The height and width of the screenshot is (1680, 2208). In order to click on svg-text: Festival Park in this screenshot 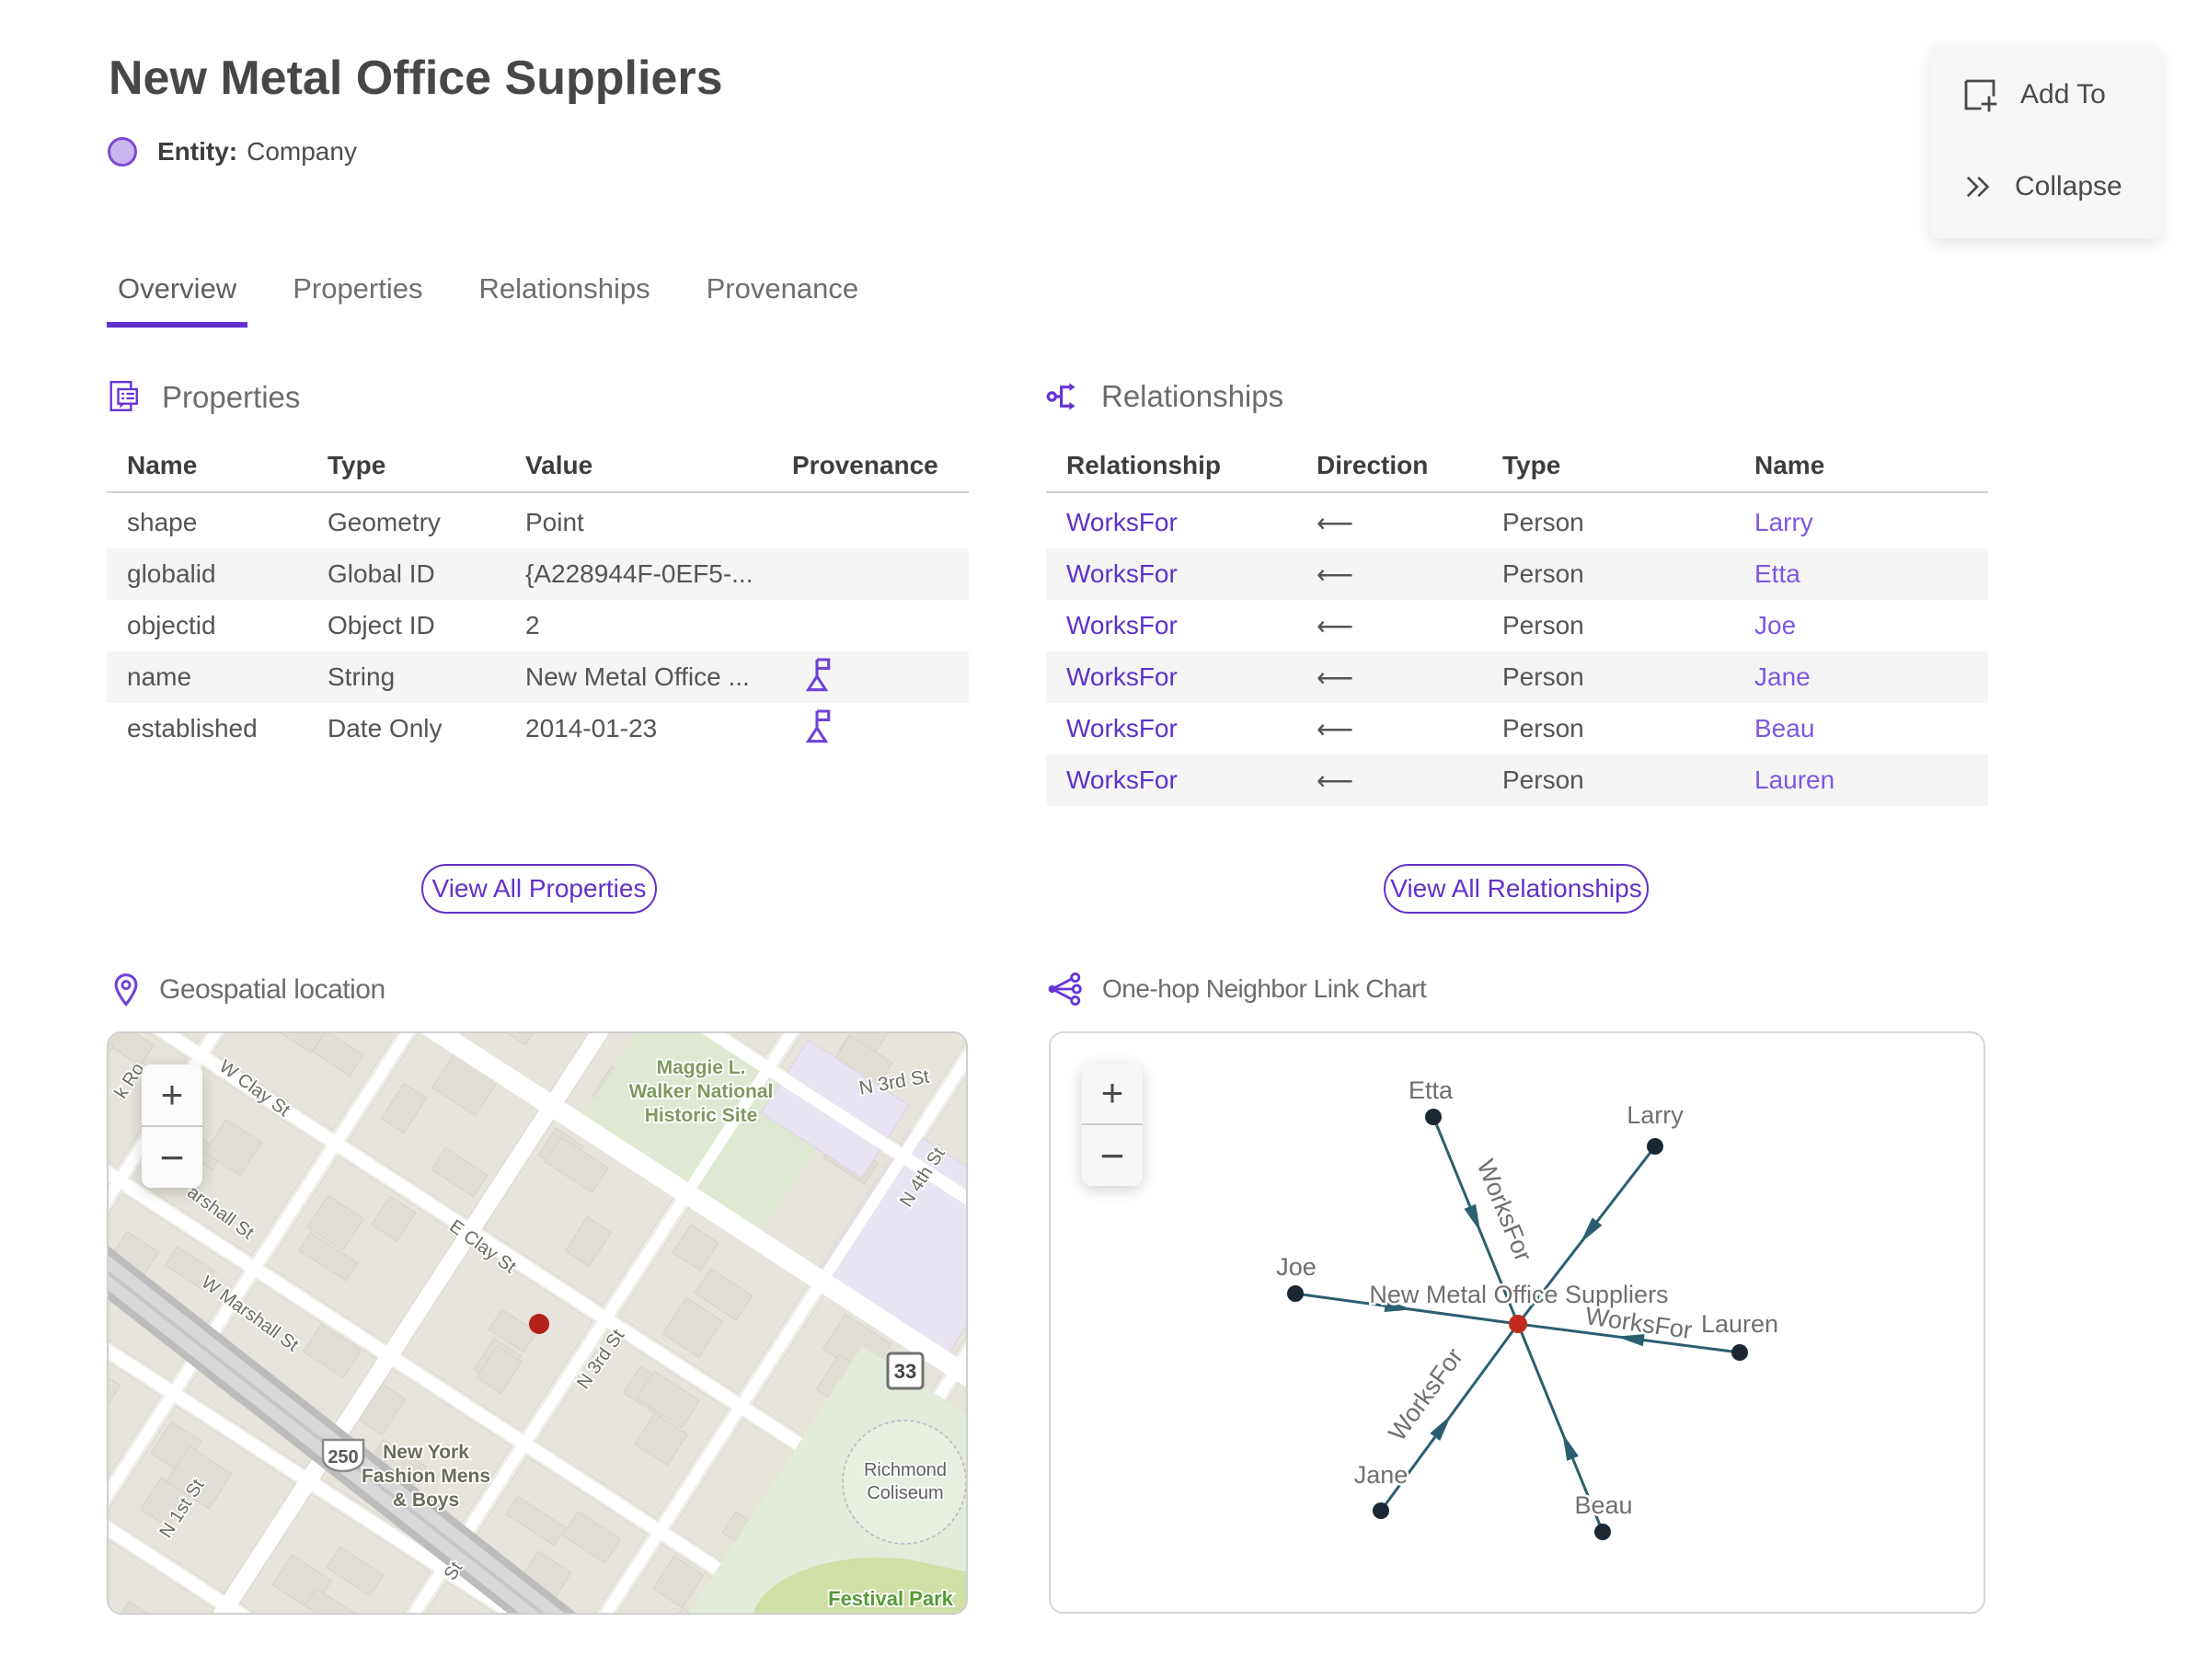, I will do `click(891, 1598)`.